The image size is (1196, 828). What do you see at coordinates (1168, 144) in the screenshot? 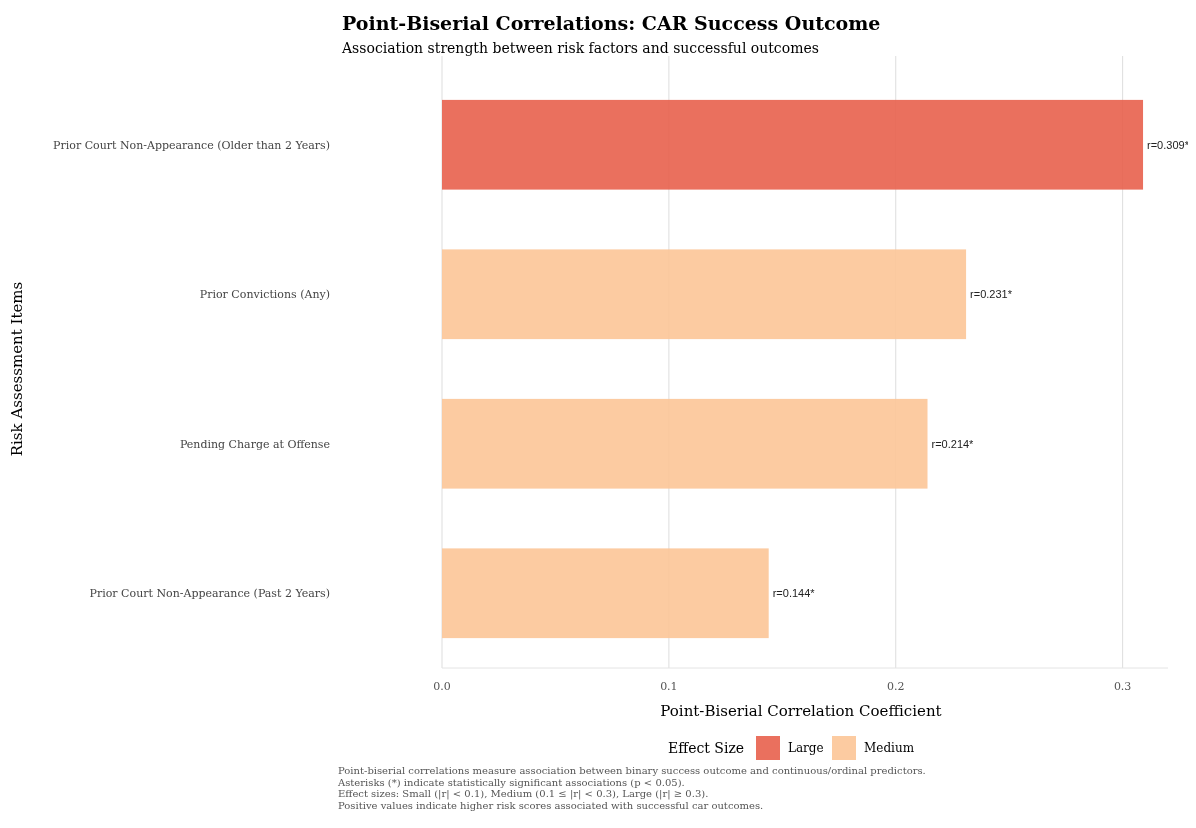
I see `data-label: r=0.309*` at bounding box center [1168, 144].